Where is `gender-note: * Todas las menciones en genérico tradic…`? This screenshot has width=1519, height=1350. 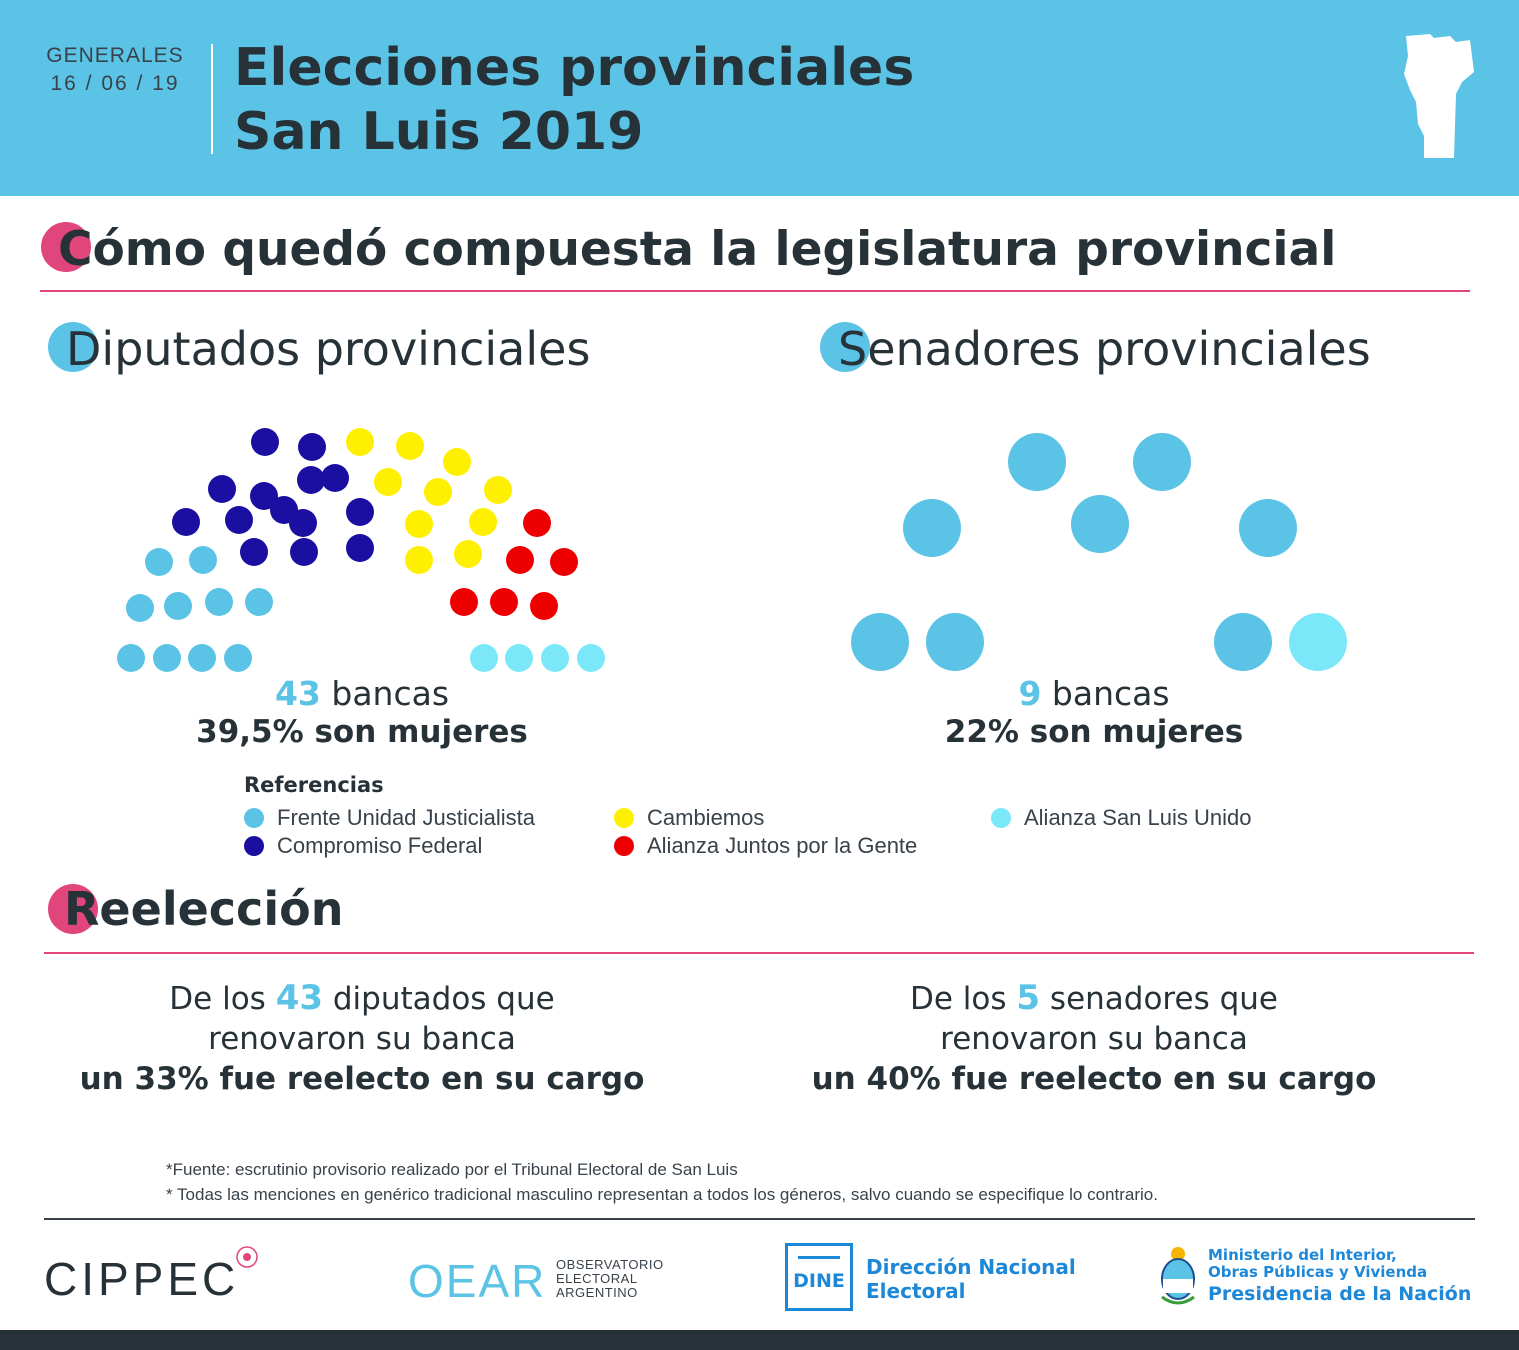 gender-note: * Todas las menciones en genérico tradic… is located at coordinates (662, 1194).